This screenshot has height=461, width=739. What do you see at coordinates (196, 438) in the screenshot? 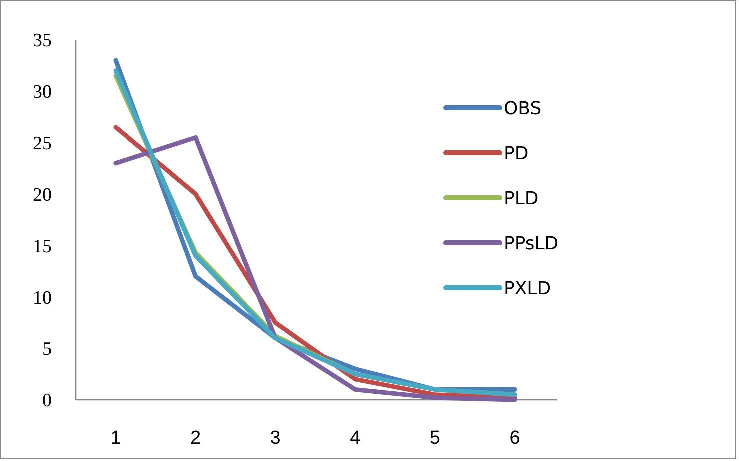
I see `x-tick-label: 2` at bounding box center [196, 438].